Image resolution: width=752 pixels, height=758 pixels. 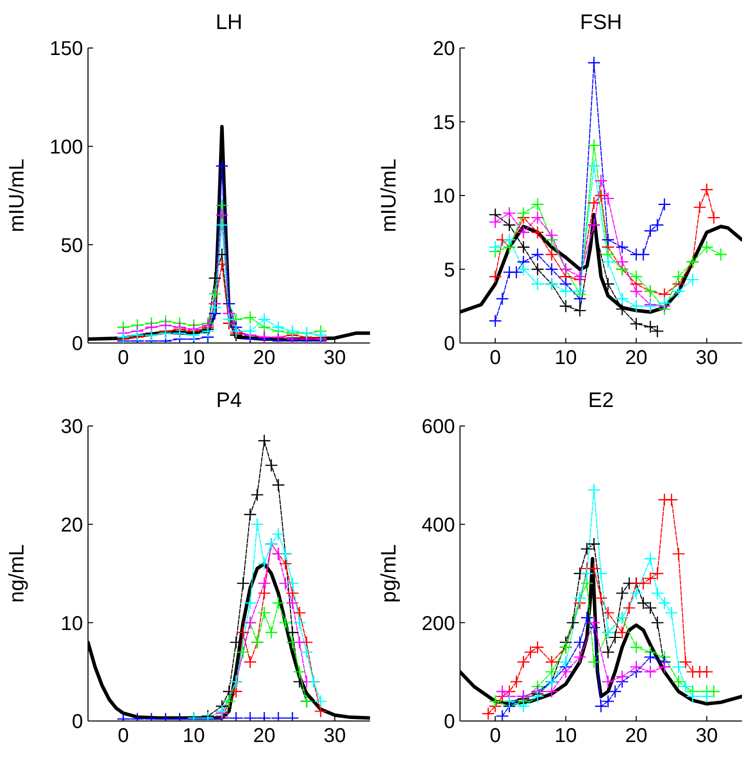 What do you see at coordinates (66, 147) in the screenshot?
I see `y-tick-label: 100` at bounding box center [66, 147].